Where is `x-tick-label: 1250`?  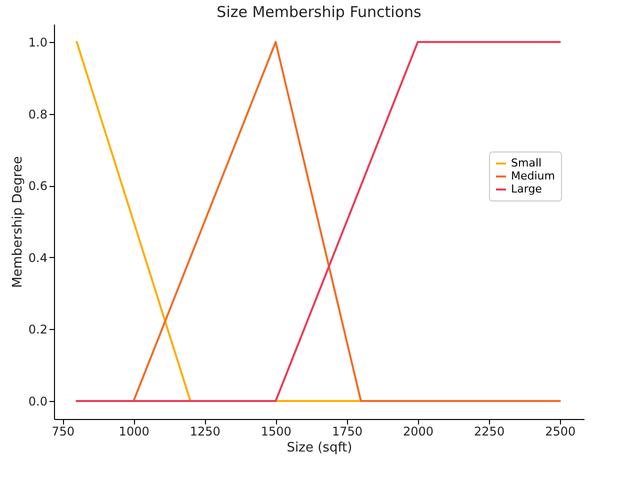 x-tick-label: 1250 is located at coordinates (205, 431).